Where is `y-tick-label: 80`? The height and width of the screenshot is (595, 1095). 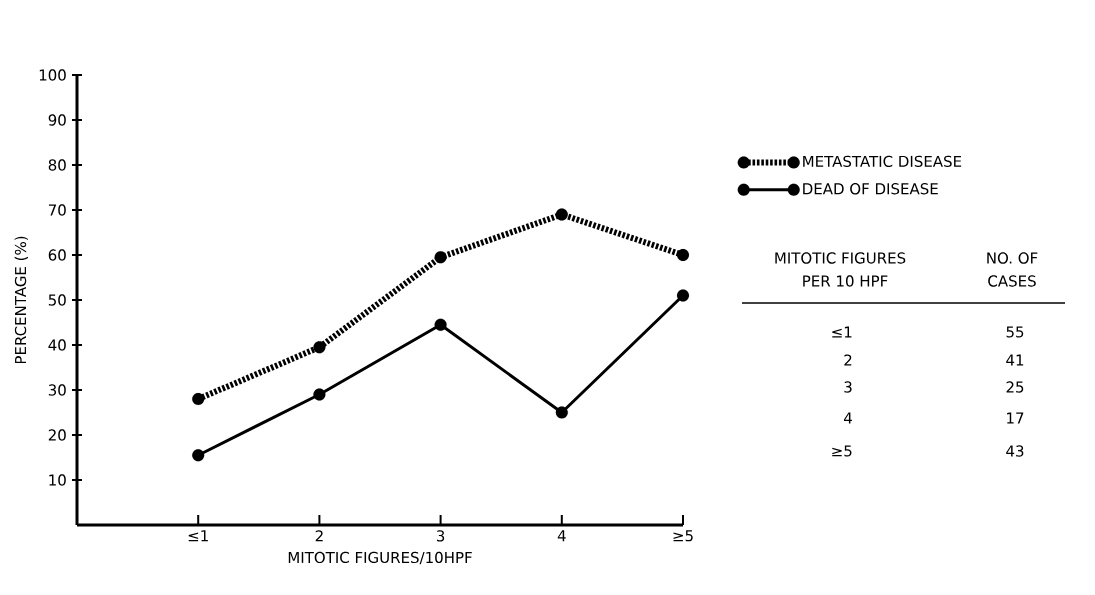
y-tick-label: 80 is located at coordinates (57, 165).